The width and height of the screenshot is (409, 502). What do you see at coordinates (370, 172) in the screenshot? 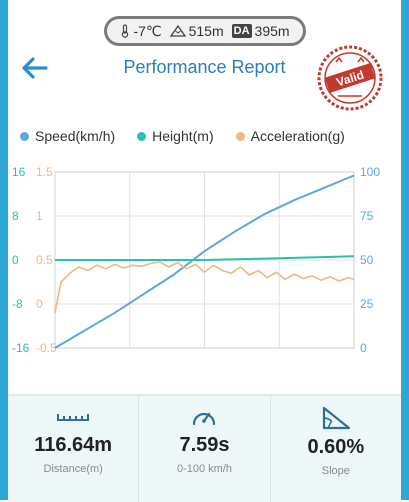
I see `speed-axis-tick-label: 100` at bounding box center [370, 172].